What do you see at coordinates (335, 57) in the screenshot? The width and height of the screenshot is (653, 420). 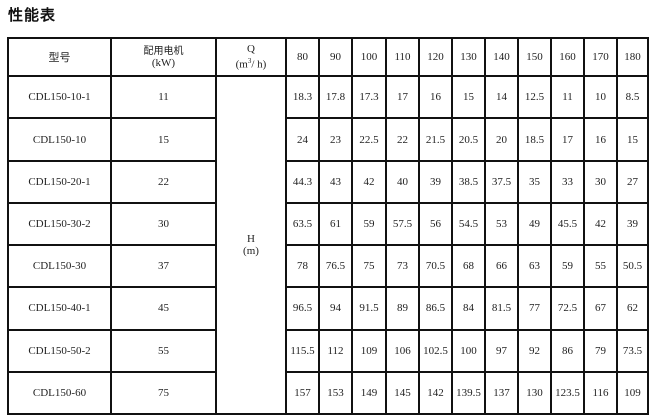 I see `header-flow-value: 90` at bounding box center [335, 57].